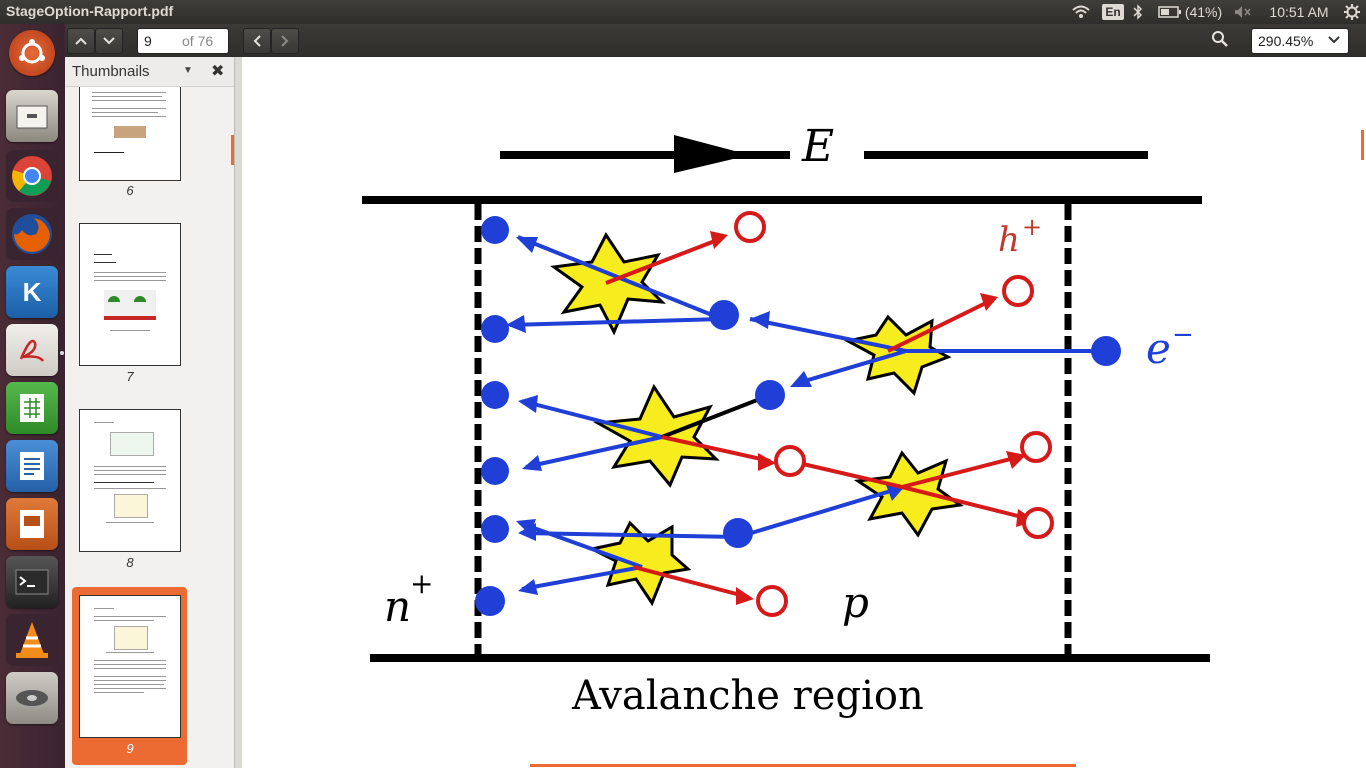  I want to click on bluetooth-icon, so click(1138, 12).